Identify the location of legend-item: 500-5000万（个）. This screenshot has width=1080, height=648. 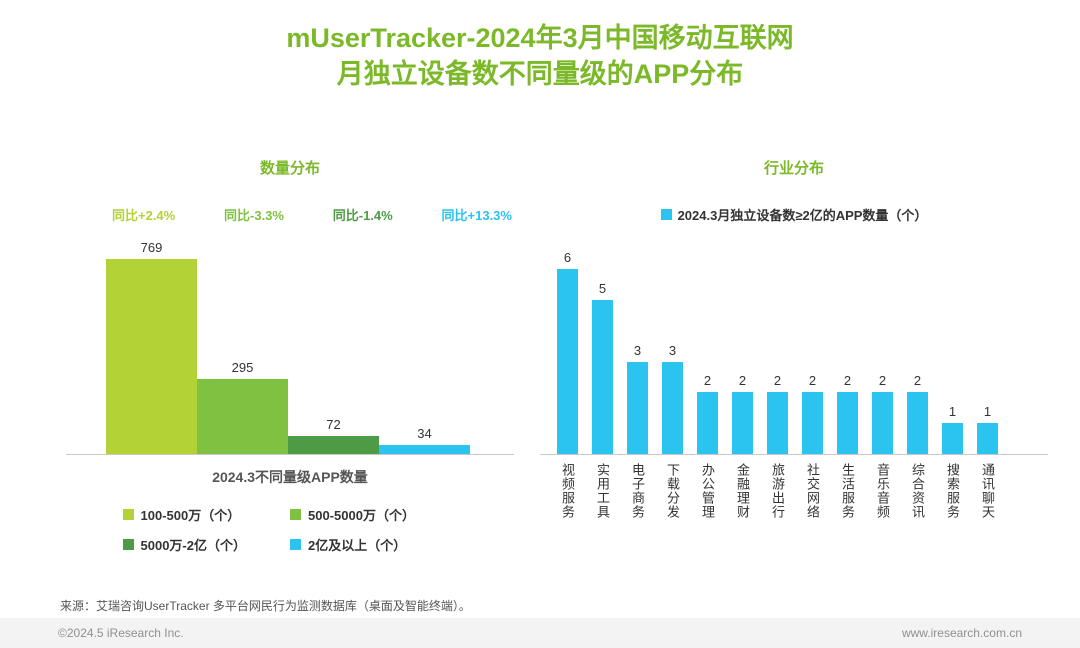
(374, 514).